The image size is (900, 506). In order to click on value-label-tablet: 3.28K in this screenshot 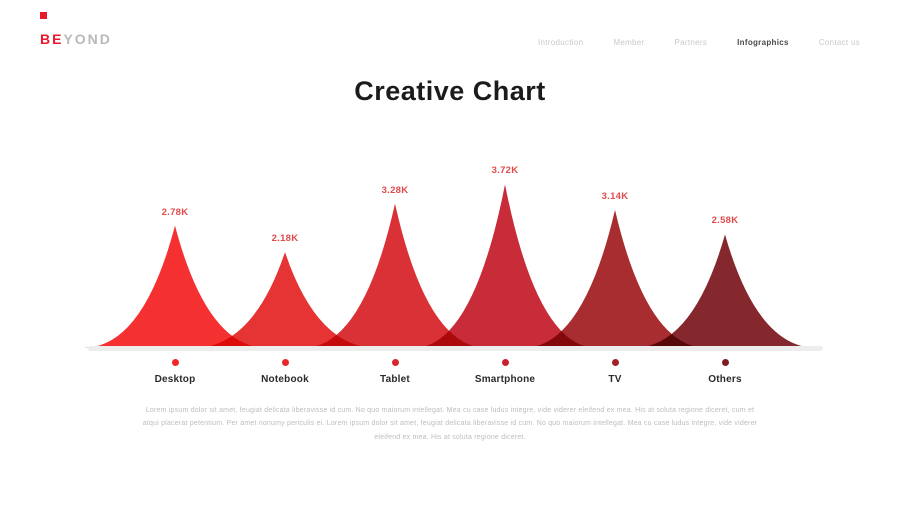, I will do `click(395, 190)`.